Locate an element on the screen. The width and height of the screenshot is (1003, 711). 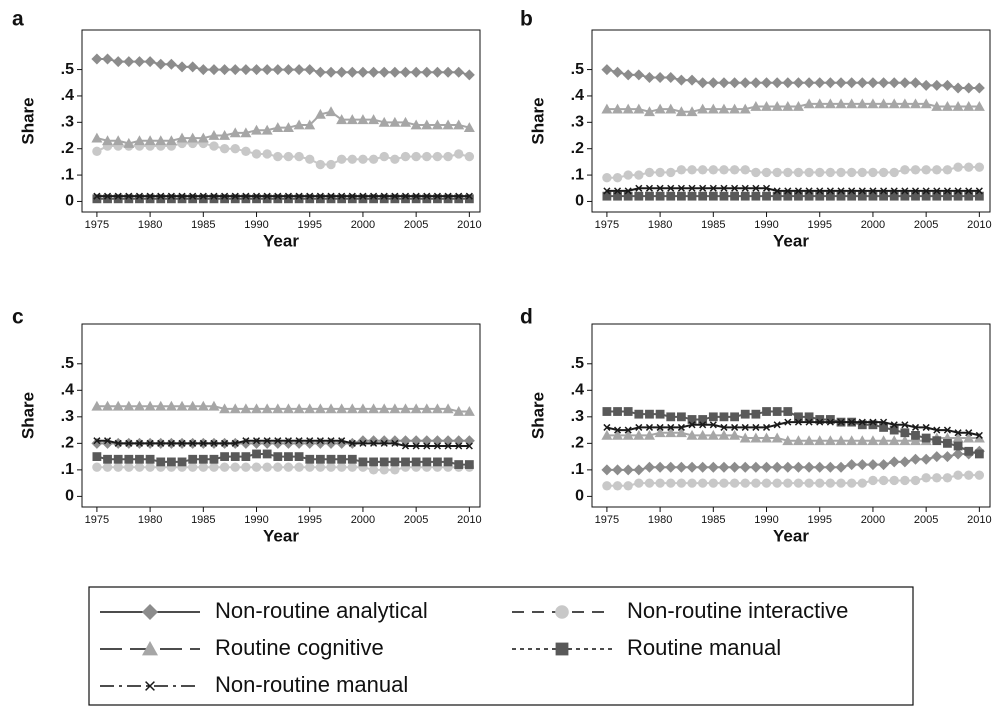
y-tick-label: .2 is located at coordinates (577, 148).